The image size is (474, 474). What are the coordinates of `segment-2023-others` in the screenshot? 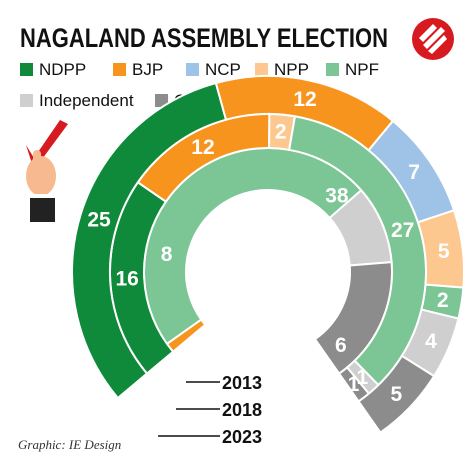 It's located at (396, 394).